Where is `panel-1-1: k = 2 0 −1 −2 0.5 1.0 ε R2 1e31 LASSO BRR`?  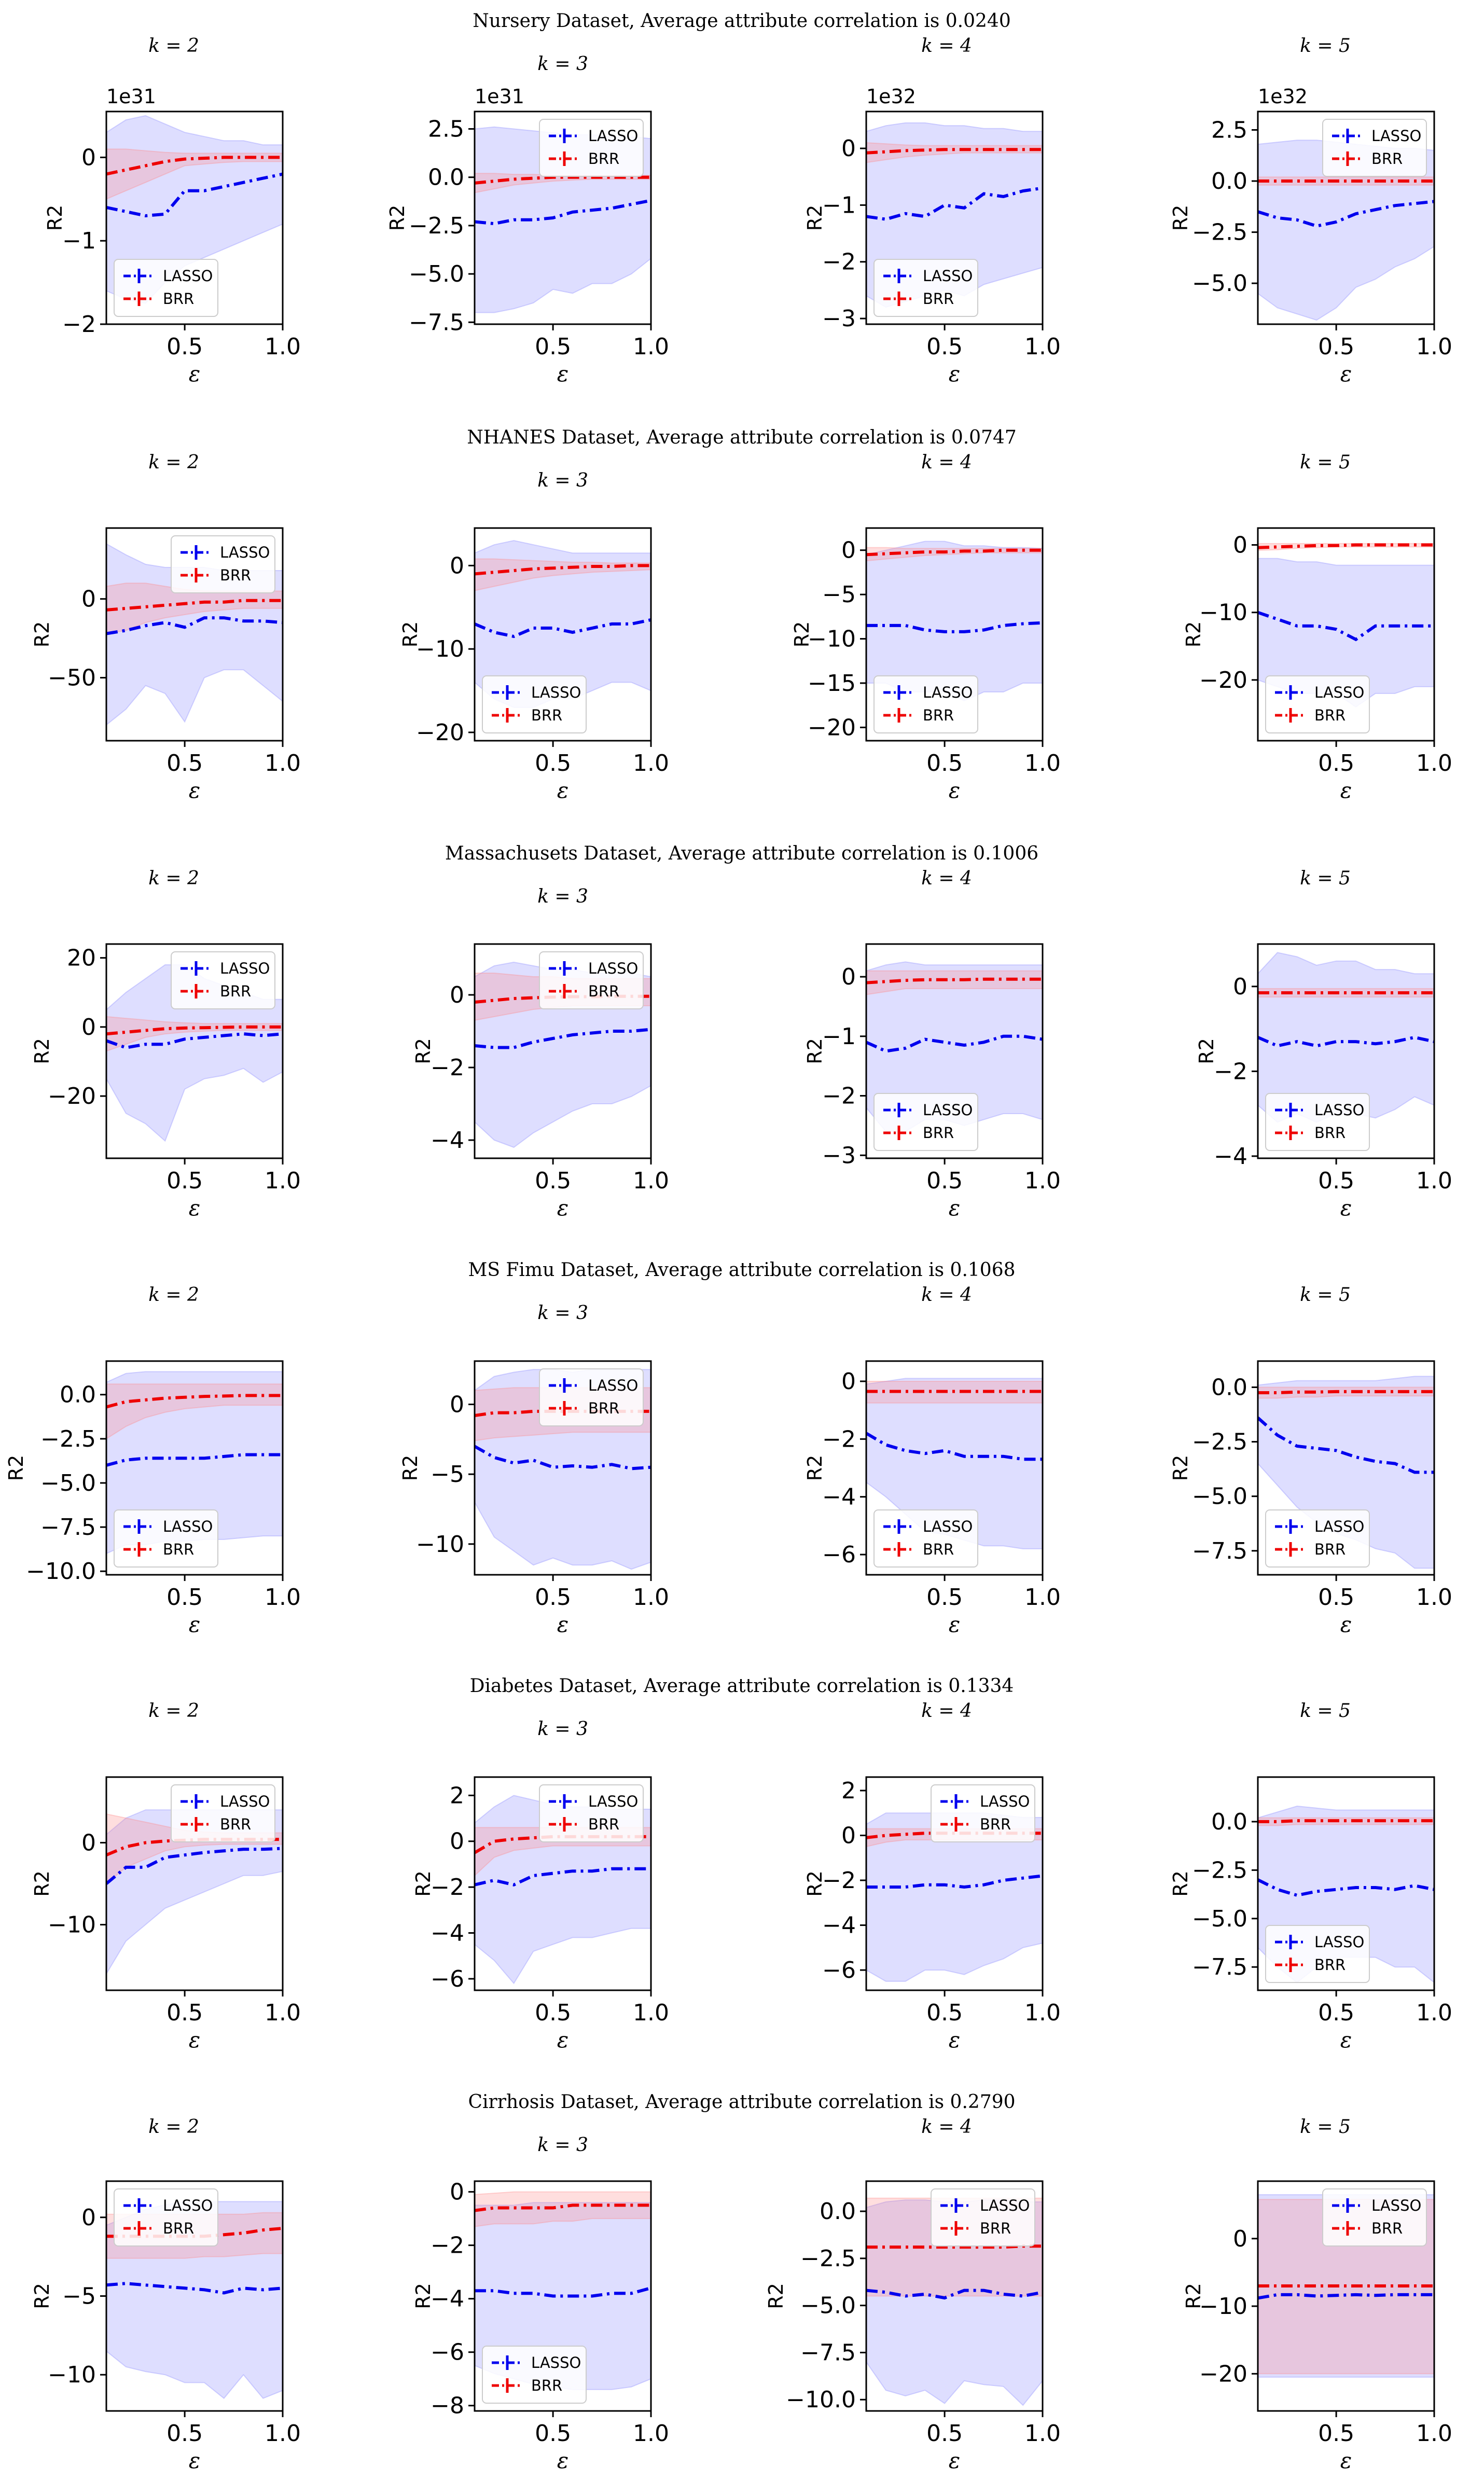
panel-1-1: k = 2 0 −1 −2 0.5 1.0 ε R2 1e31 LASSO BRR is located at coordinates (172, 210).